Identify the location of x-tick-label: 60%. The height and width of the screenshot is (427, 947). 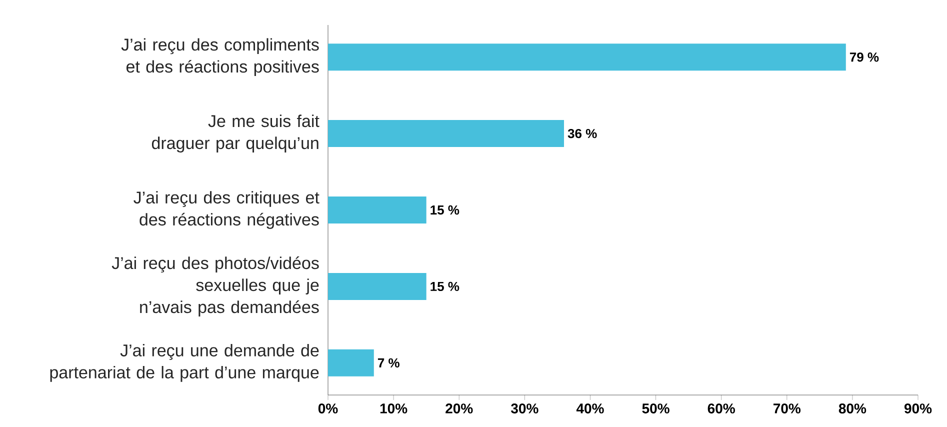
(721, 409).